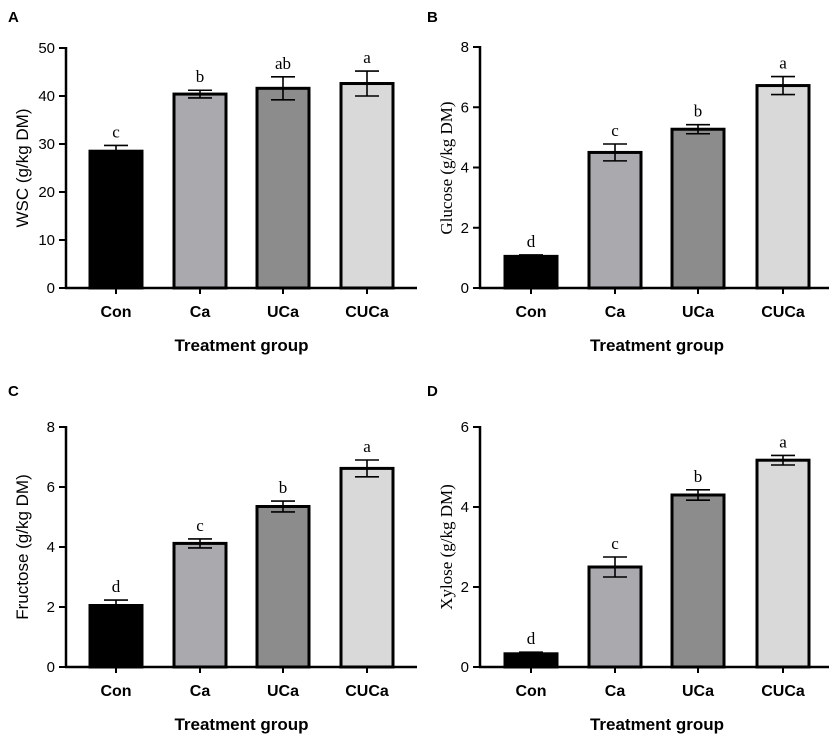 This screenshot has height=737, width=829. I want to click on y-axis-title: Fructose (g/kg DM), so click(22, 546).